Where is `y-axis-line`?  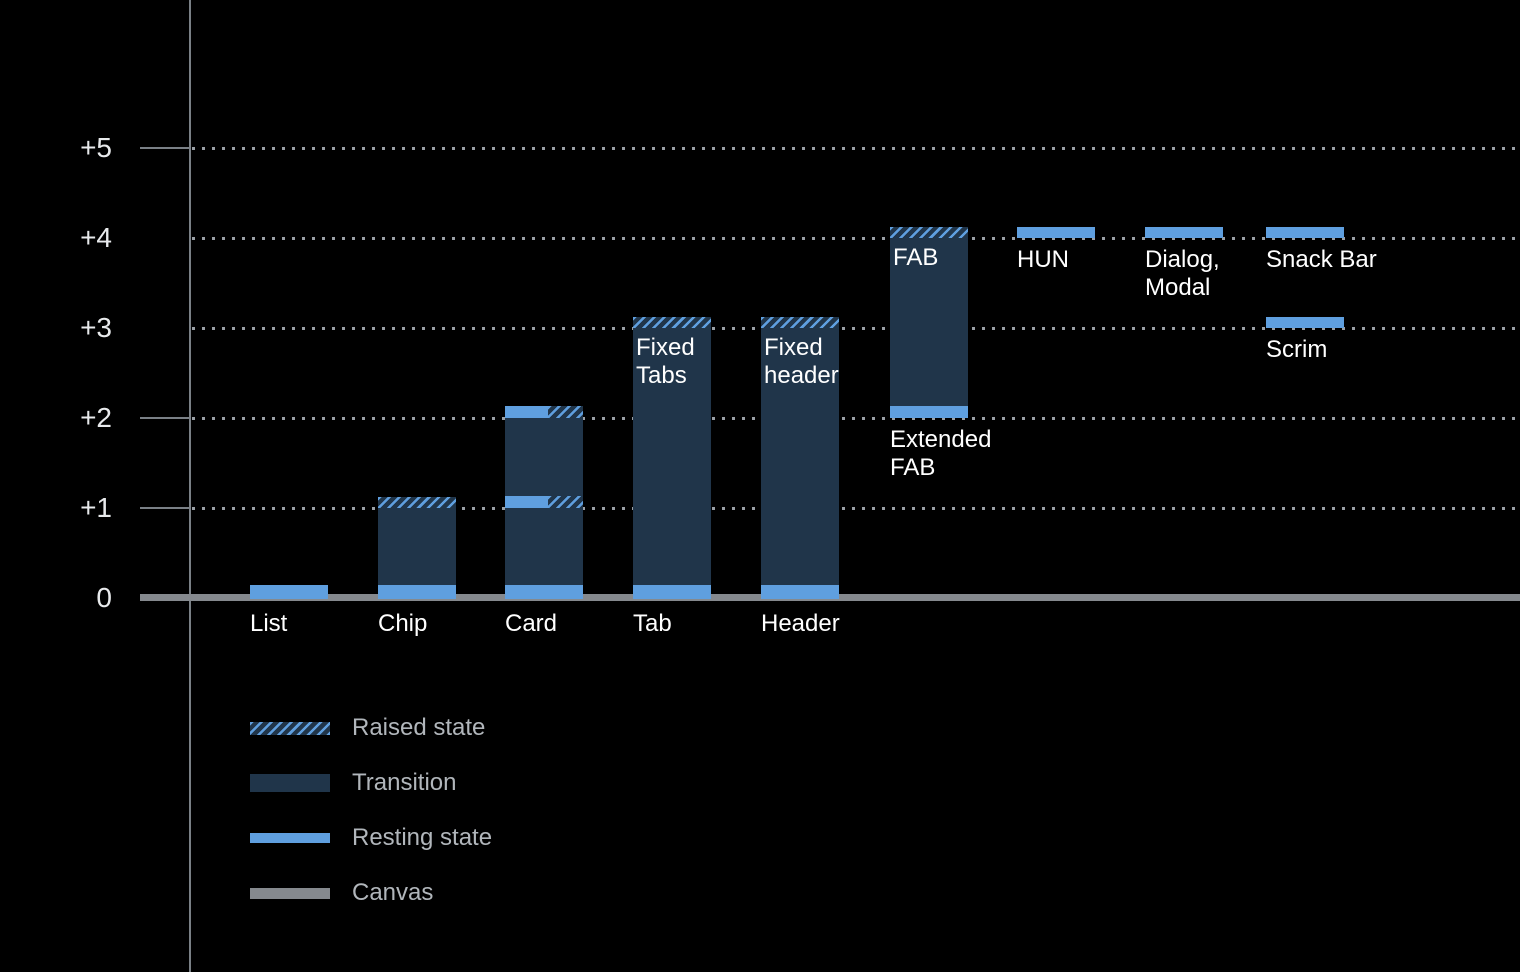 y-axis-line is located at coordinates (190, 486).